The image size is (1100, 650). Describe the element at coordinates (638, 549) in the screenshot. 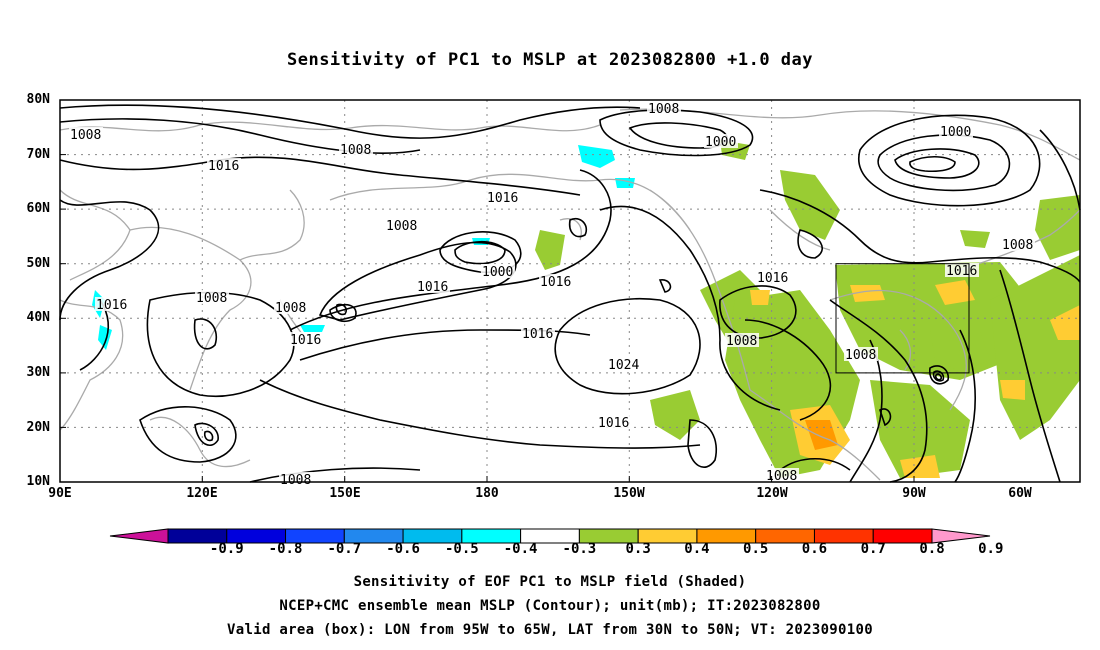

I see `colorbar-tick-label: 0.3` at that location.